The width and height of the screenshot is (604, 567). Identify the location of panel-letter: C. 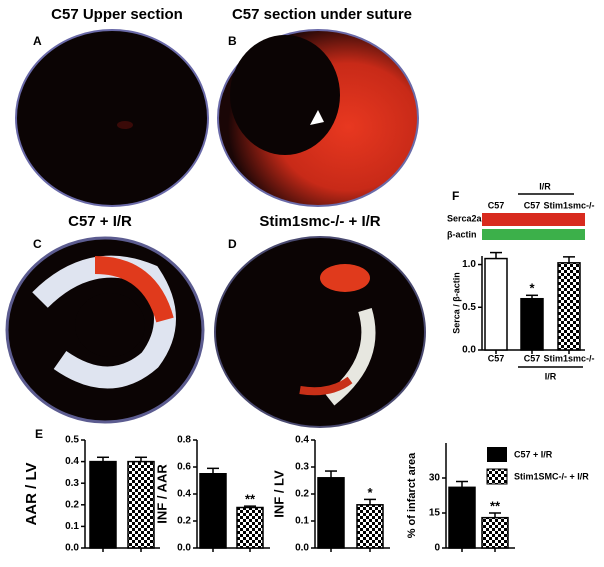
(37, 244).